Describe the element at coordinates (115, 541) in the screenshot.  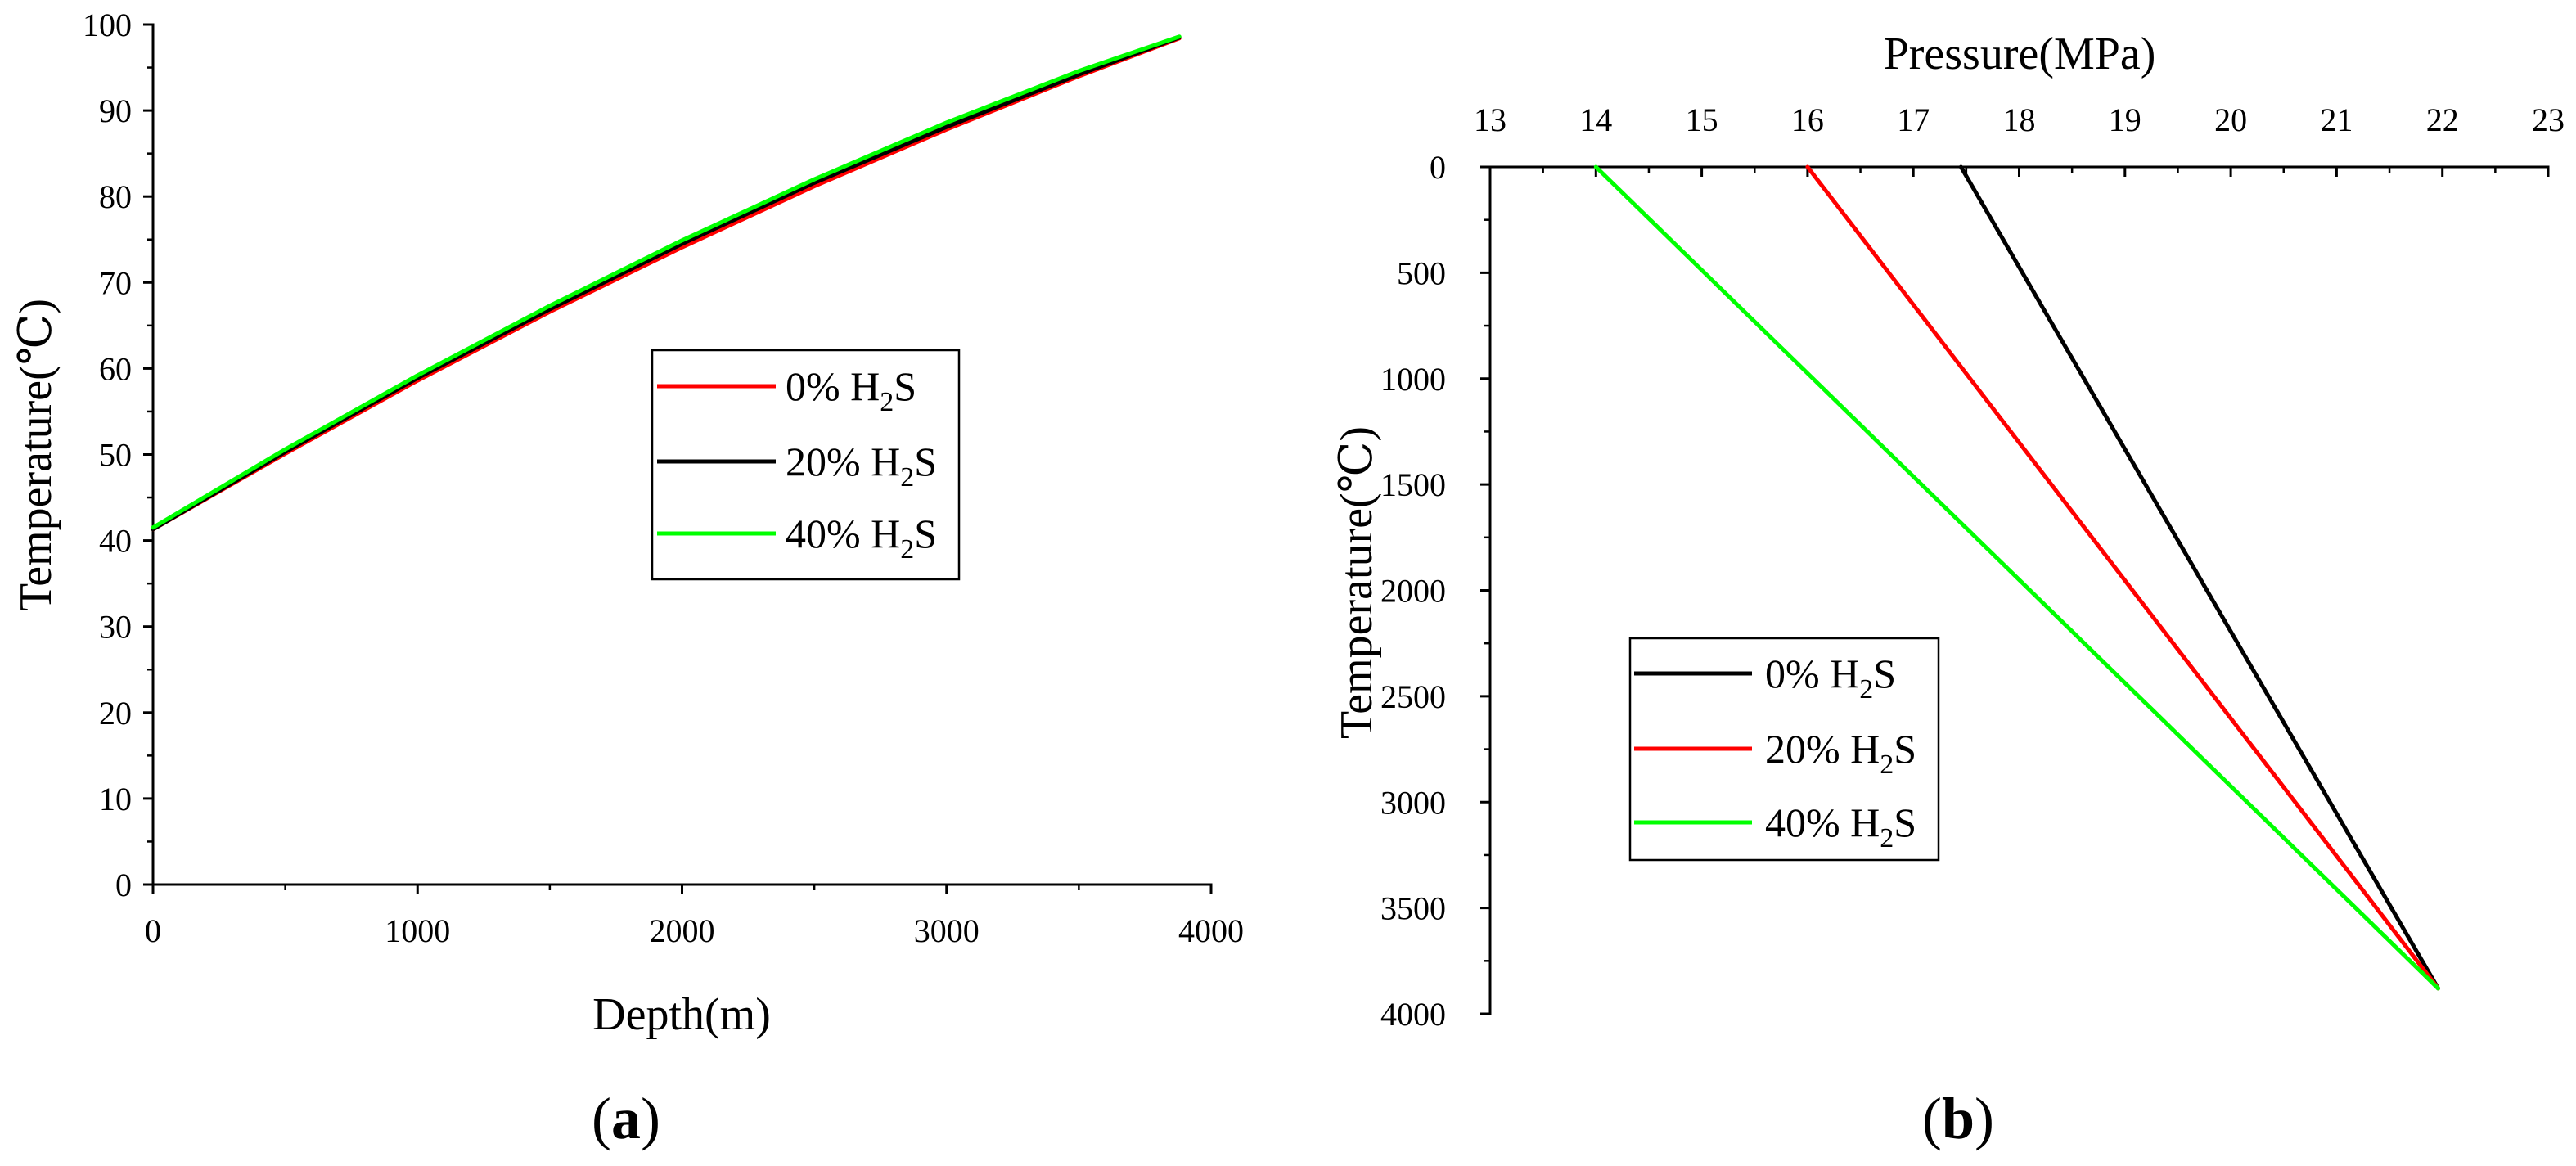
I see `y-tick-label: 40` at that location.